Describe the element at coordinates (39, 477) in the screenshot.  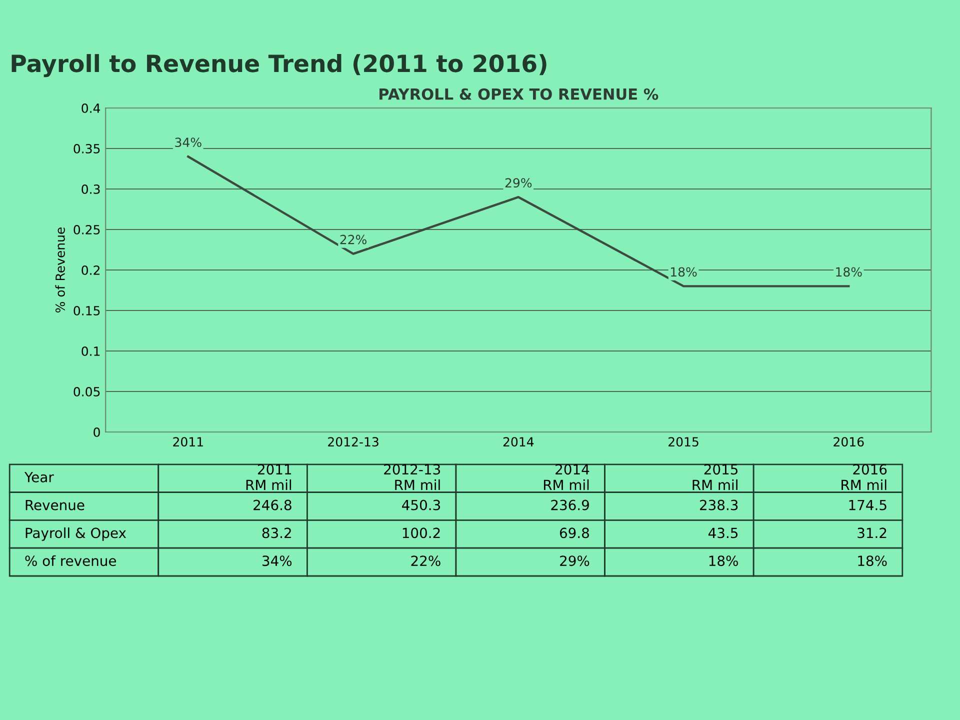
I see `text: Year` at that location.